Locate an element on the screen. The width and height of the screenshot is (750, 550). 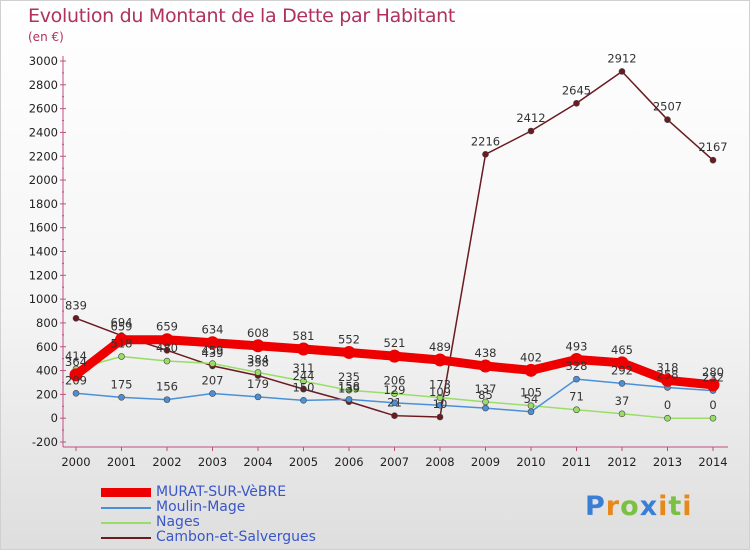
x-tick-label: 2003 is located at coordinates (212, 462).